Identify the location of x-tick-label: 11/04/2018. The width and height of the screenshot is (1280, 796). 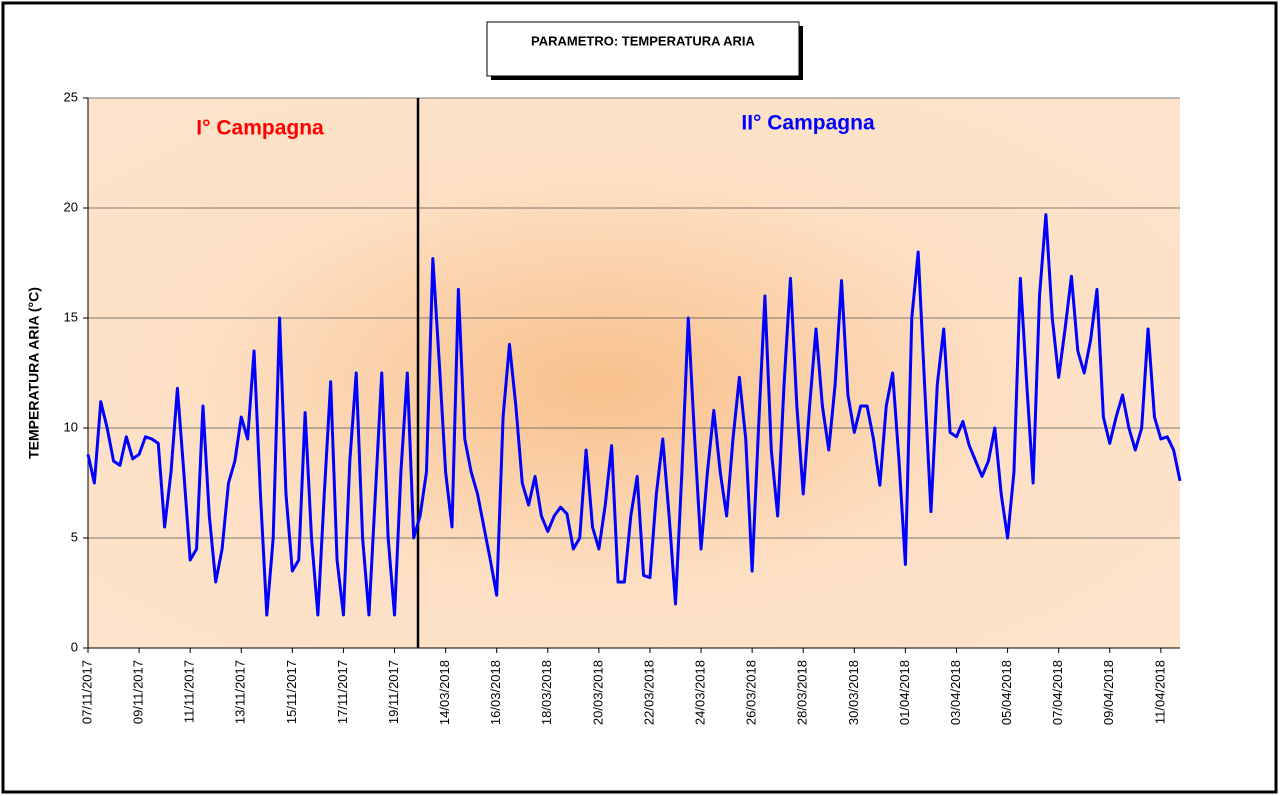
(1159, 692).